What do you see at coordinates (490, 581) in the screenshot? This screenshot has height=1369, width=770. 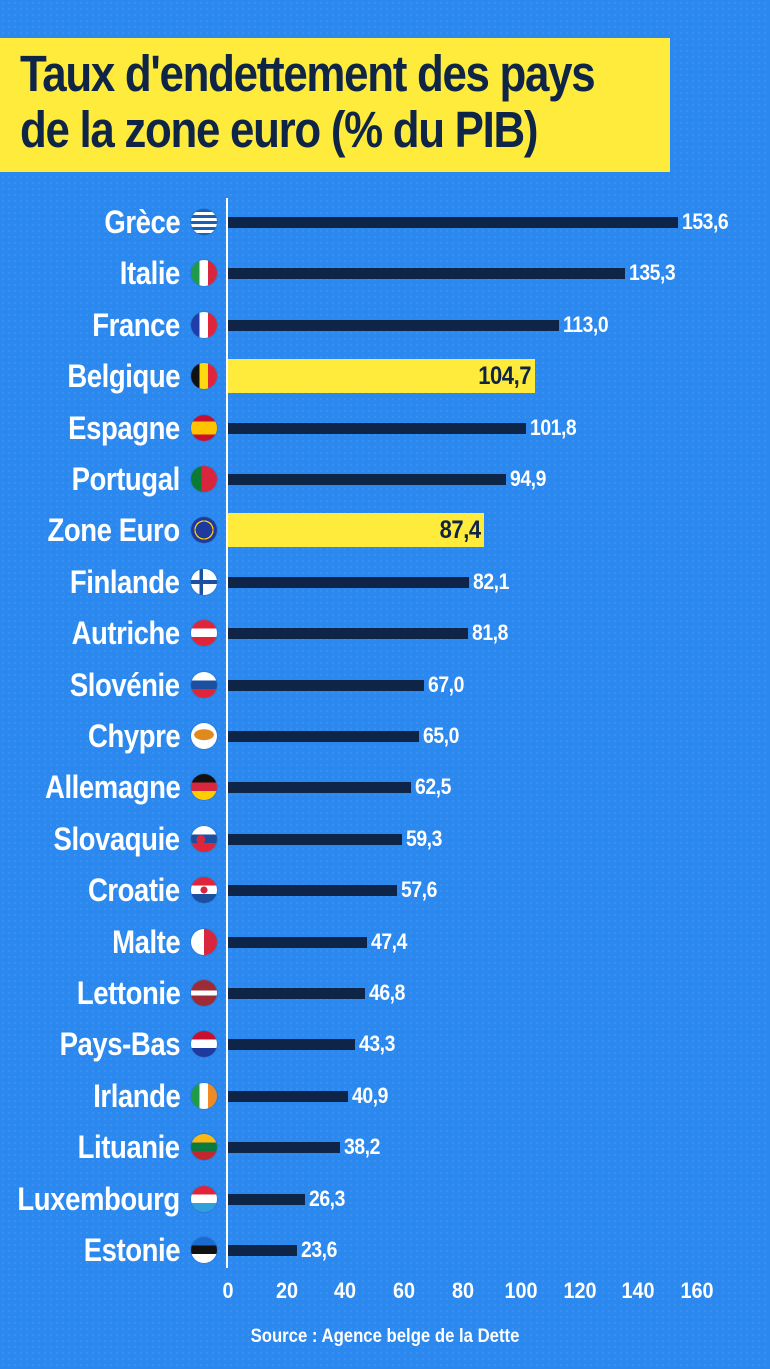 I see `value-label: 82,1` at bounding box center [490, 581].